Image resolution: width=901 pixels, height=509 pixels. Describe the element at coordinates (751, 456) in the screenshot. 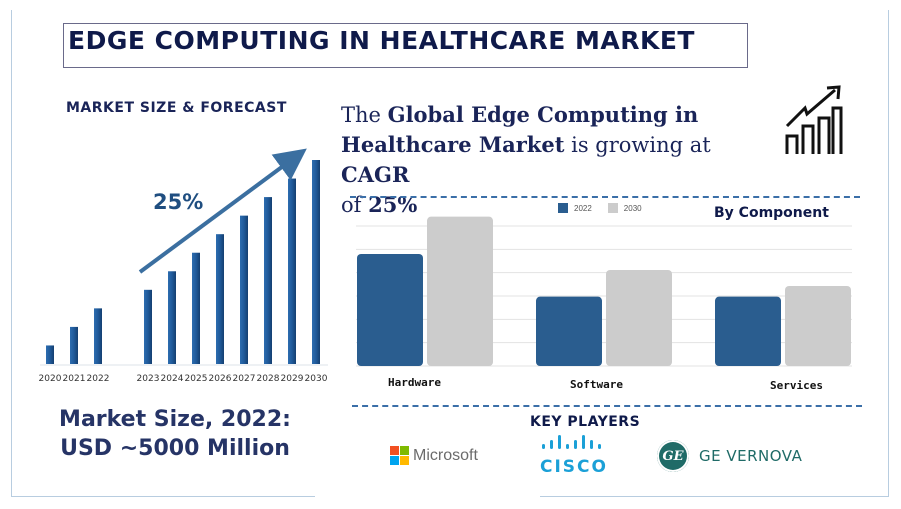

I see `ge-vernova-name: GE VERNOVA` at that location.